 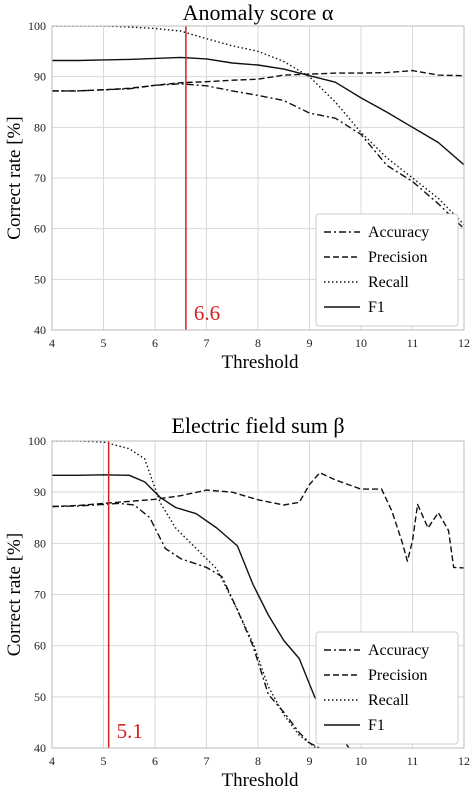 What do you see at coordinates (258, 111) in the screenshot?
I see `series-f1-line` at bounding box center [258, 111].